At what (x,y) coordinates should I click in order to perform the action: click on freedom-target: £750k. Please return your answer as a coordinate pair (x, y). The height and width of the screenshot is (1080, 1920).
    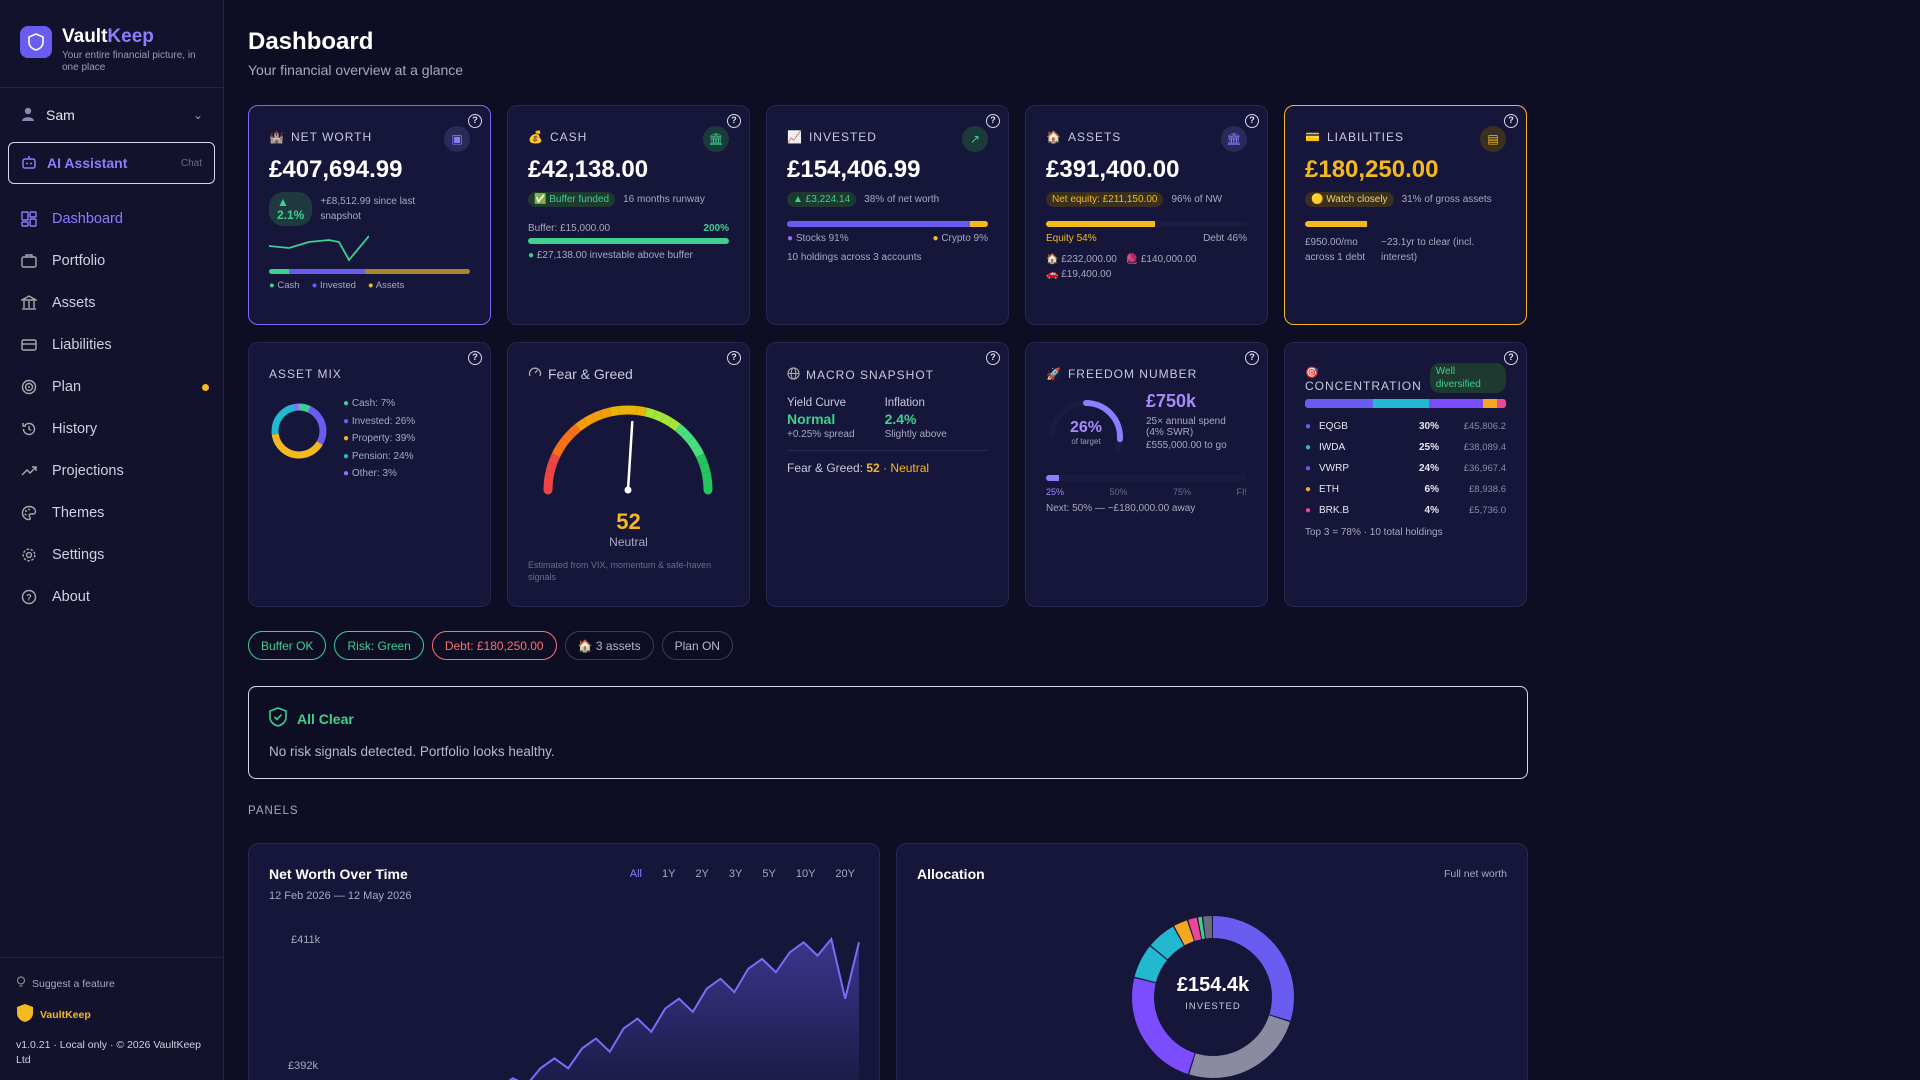
    Looking at the image, I should click on (1171, 401).